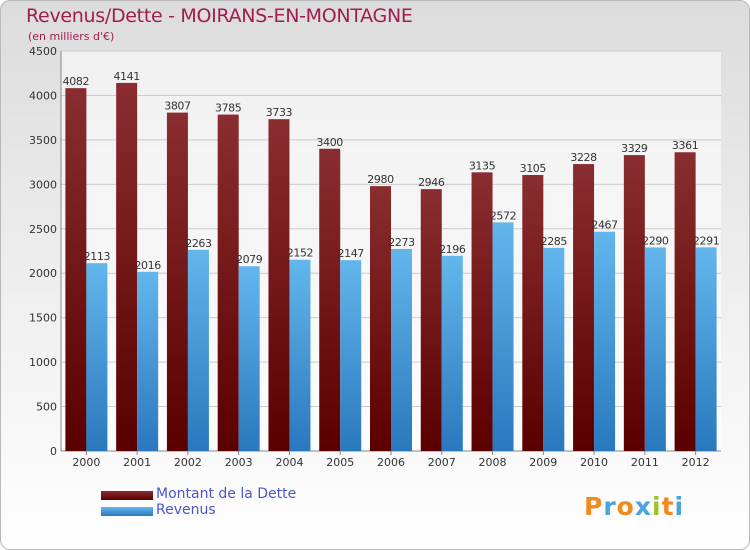 Image resolution: width=750 pixels, height=550 pixels. What do you see at coordinates (188, 462) in the screenshot?
I see `x-tick-label: 2002` at bounding box center [188, 462].